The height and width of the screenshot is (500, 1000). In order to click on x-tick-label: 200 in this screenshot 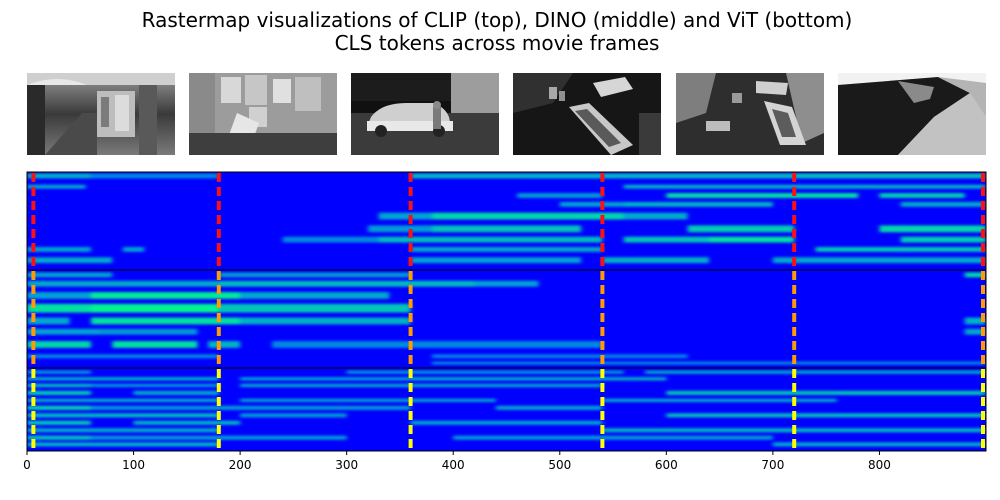, I will do `click(240, 465)`.